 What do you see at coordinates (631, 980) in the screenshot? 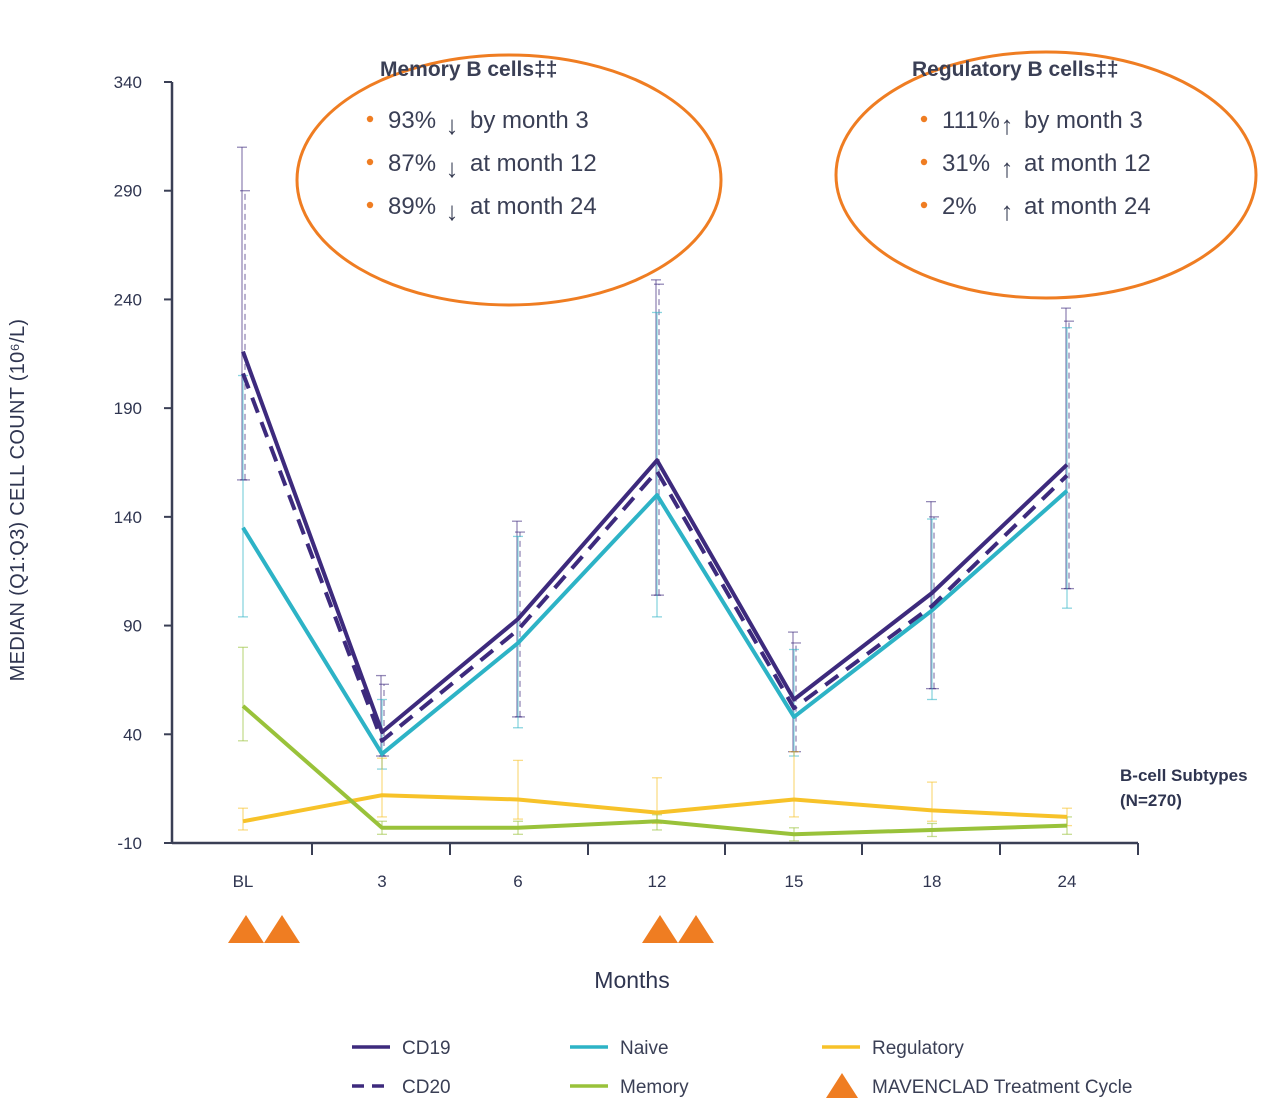
I see `x-axis-label: Months` at bounding box center [631, 980].